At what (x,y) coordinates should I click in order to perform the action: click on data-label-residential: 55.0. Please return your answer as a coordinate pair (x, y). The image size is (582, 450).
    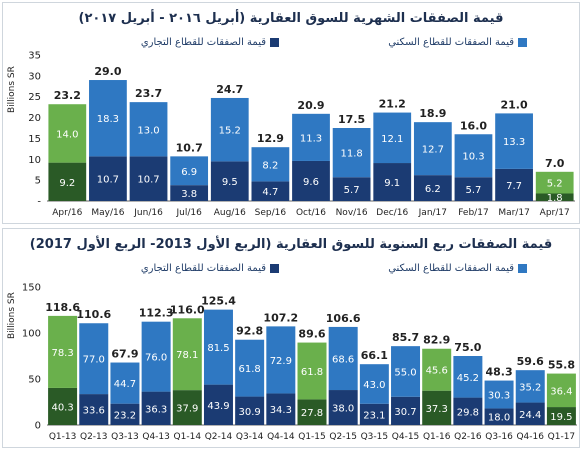
    Looking at the image, I should click on (405, 372).